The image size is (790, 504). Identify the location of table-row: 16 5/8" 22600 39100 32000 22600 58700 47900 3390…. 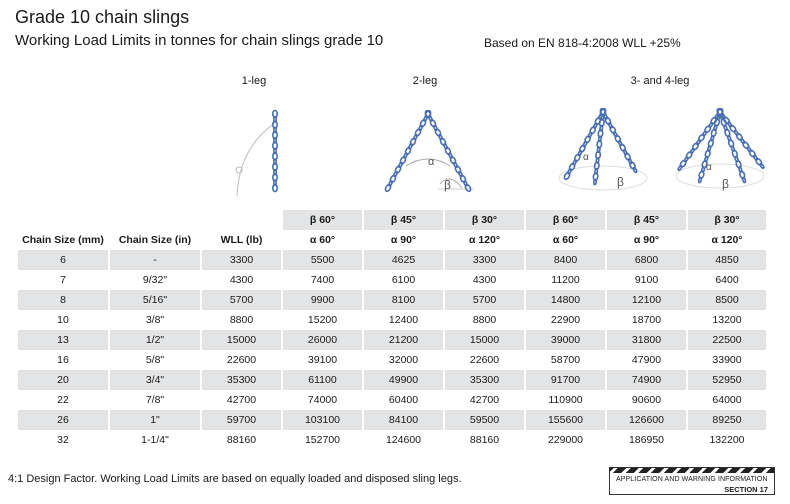
(392, 360).